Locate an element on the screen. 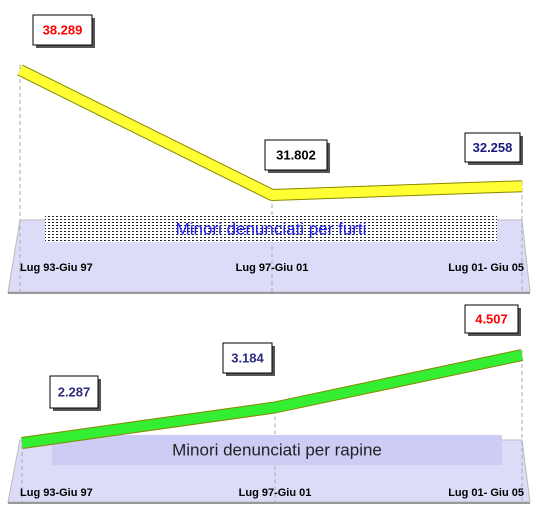  value-label: 32.258 is located at coordinates (493, 147).